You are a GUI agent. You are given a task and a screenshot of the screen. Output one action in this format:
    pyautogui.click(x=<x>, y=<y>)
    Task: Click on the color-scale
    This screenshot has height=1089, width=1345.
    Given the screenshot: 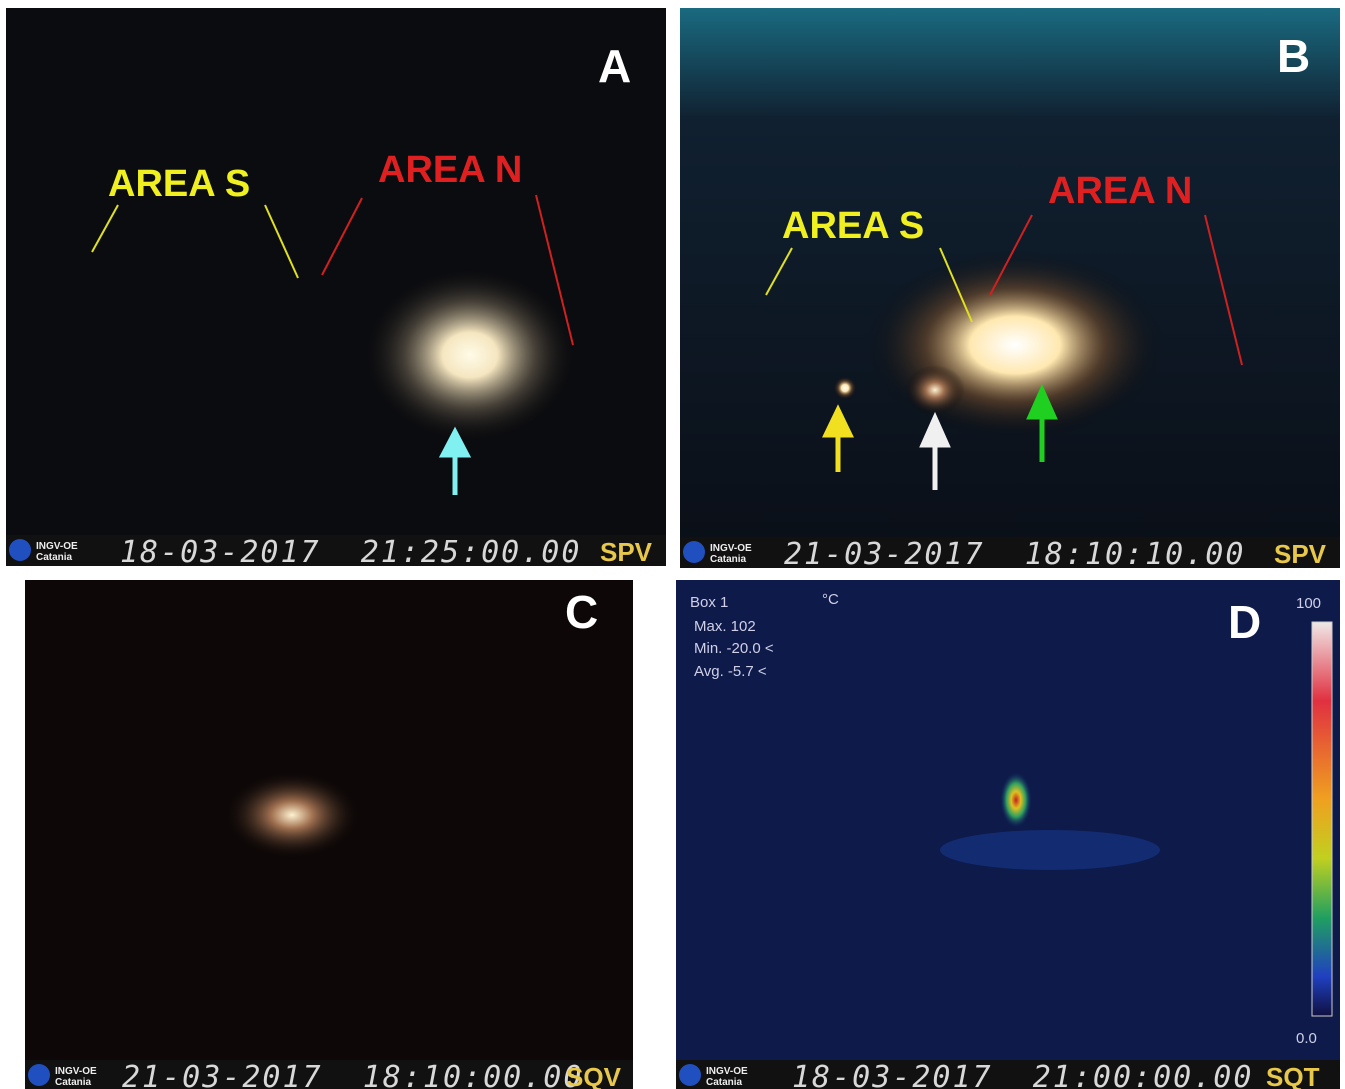 What is the action you would take?
    pyautogui.click(x=1322, y=819)
    